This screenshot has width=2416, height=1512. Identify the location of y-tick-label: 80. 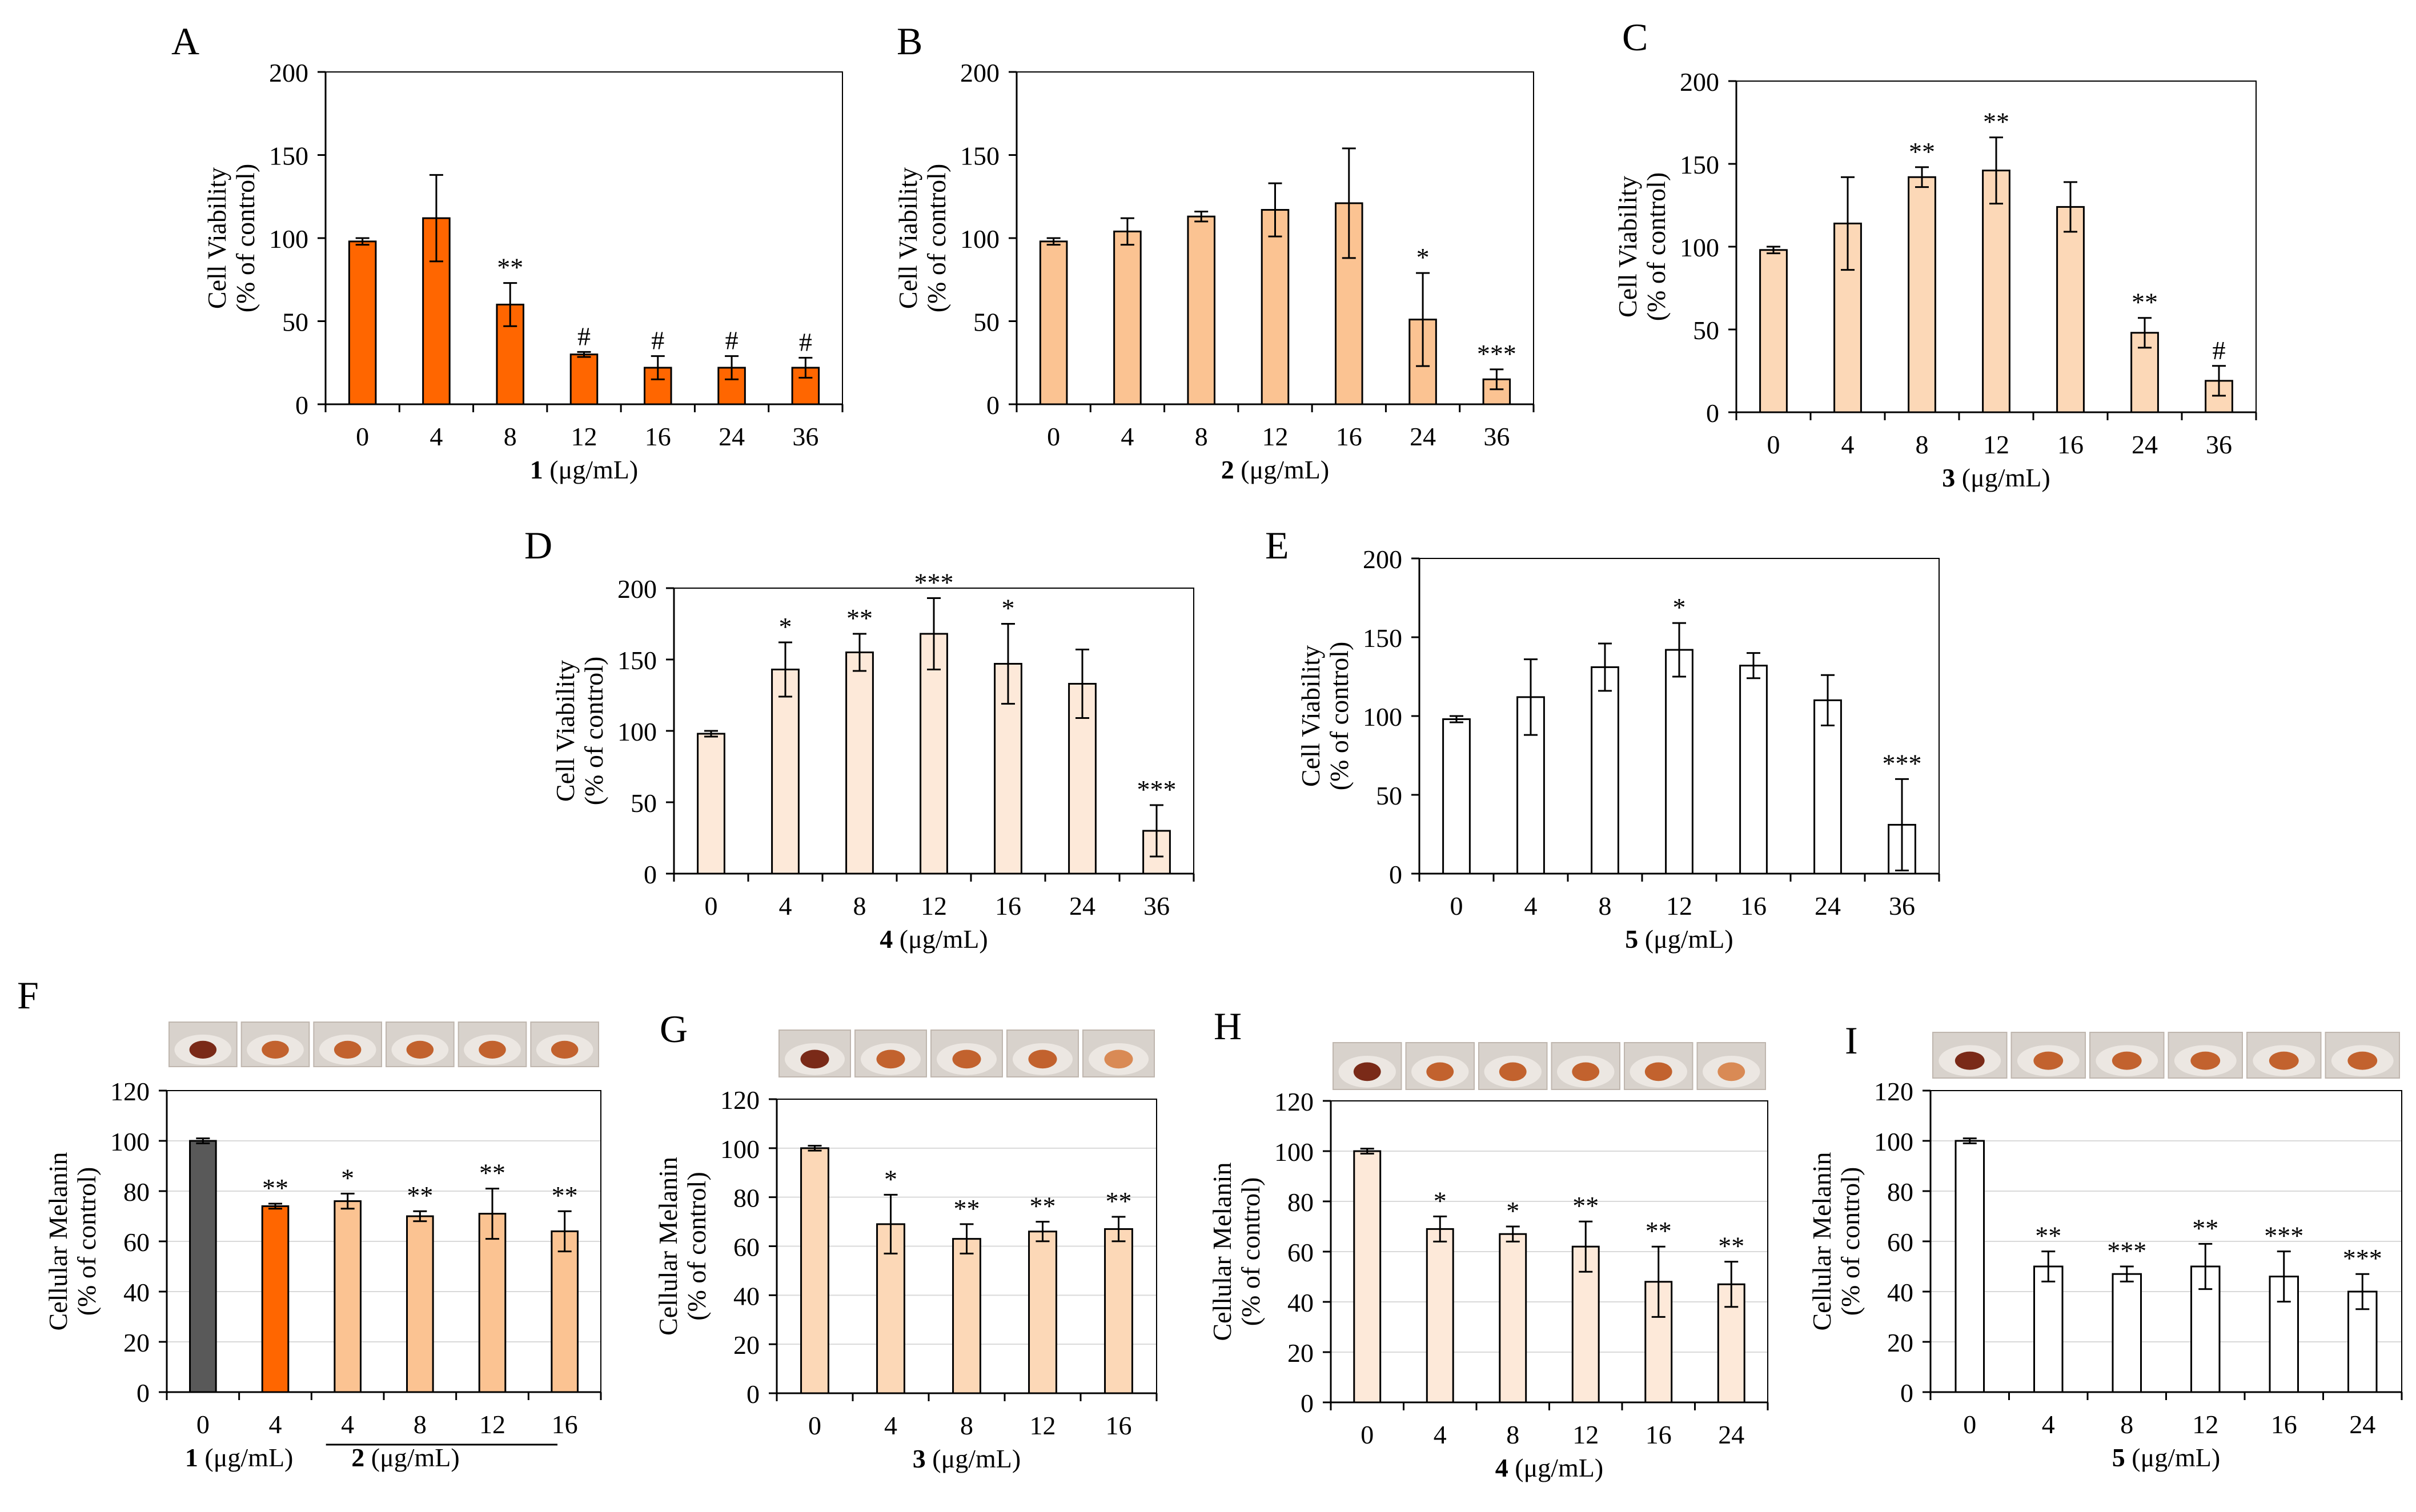
(1301, 1202).